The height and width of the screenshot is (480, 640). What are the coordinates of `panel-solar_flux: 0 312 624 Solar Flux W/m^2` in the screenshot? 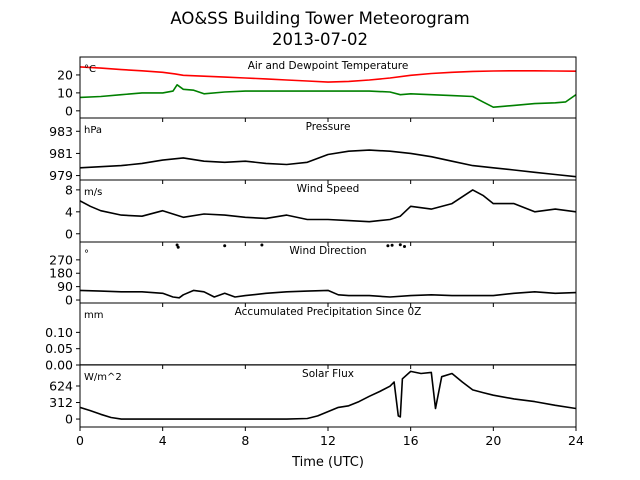 It's located at (313, 396).